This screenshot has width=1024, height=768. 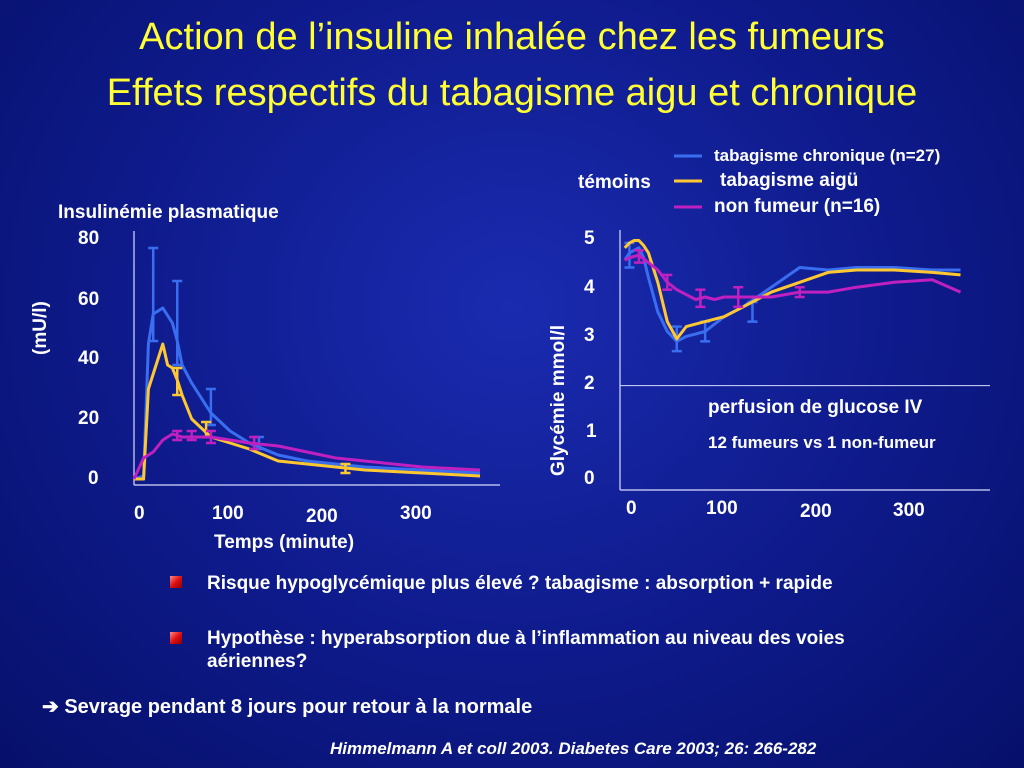 What do you see at coordinates (589, 238) in the screenshot?
I see `right-ytick-5: 5` at bounding box center [589, 238].